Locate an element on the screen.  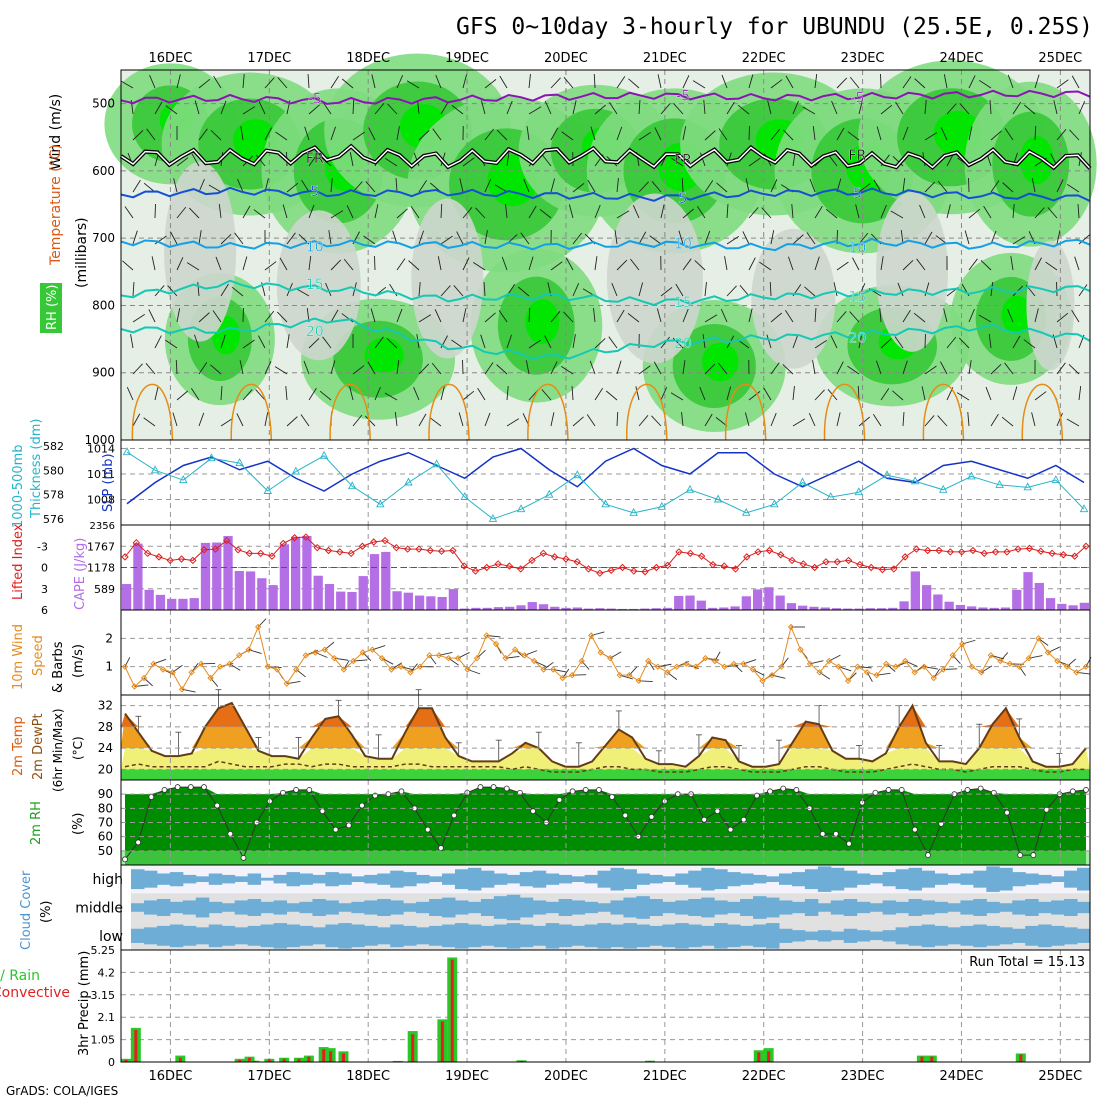
li-tick-label: 3 is located at coordinates (44, 589).